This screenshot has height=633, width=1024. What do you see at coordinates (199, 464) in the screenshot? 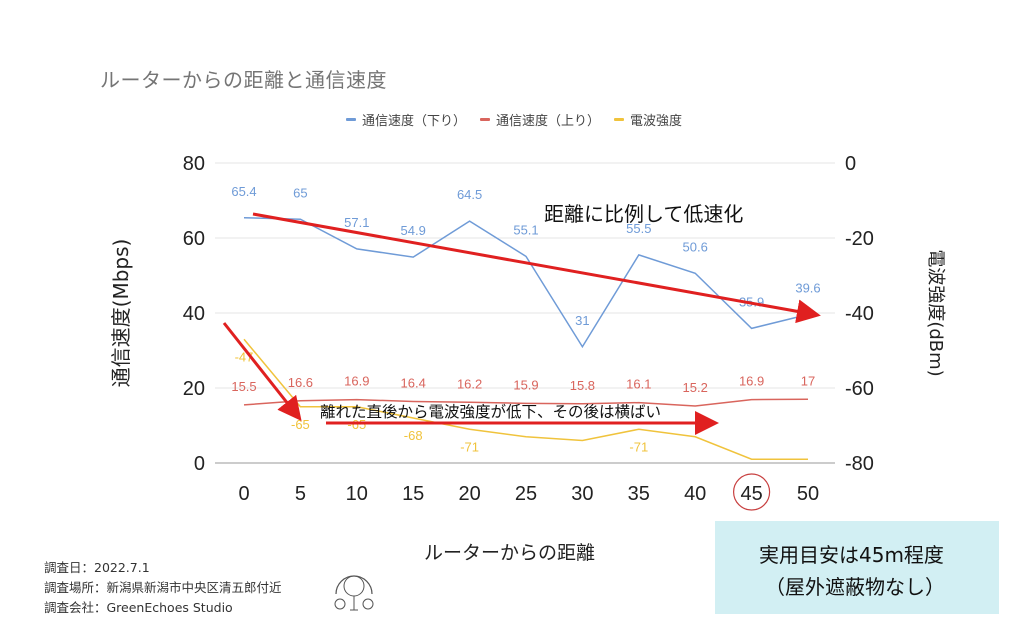
I see `y-tick-label: 0` at bounding box center [199, 464].